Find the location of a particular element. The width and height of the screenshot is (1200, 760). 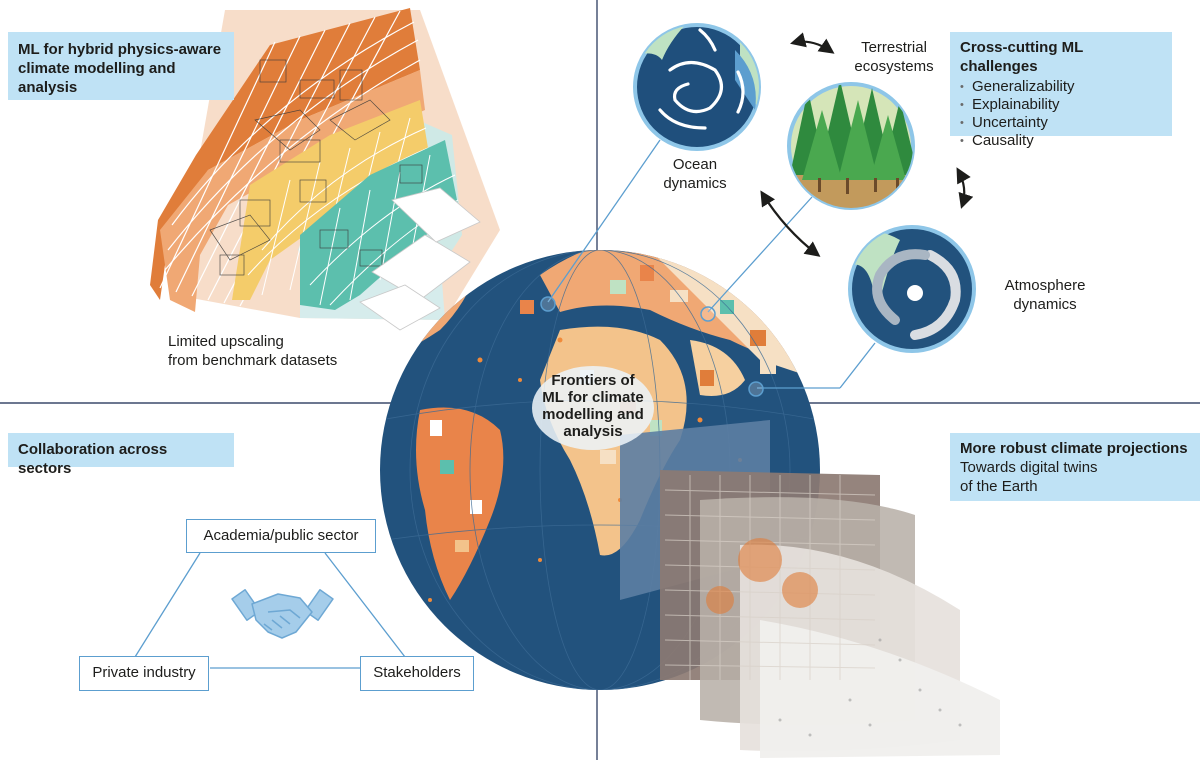

challenge-item: Uncertainty is located at coordinates (1061, 123).